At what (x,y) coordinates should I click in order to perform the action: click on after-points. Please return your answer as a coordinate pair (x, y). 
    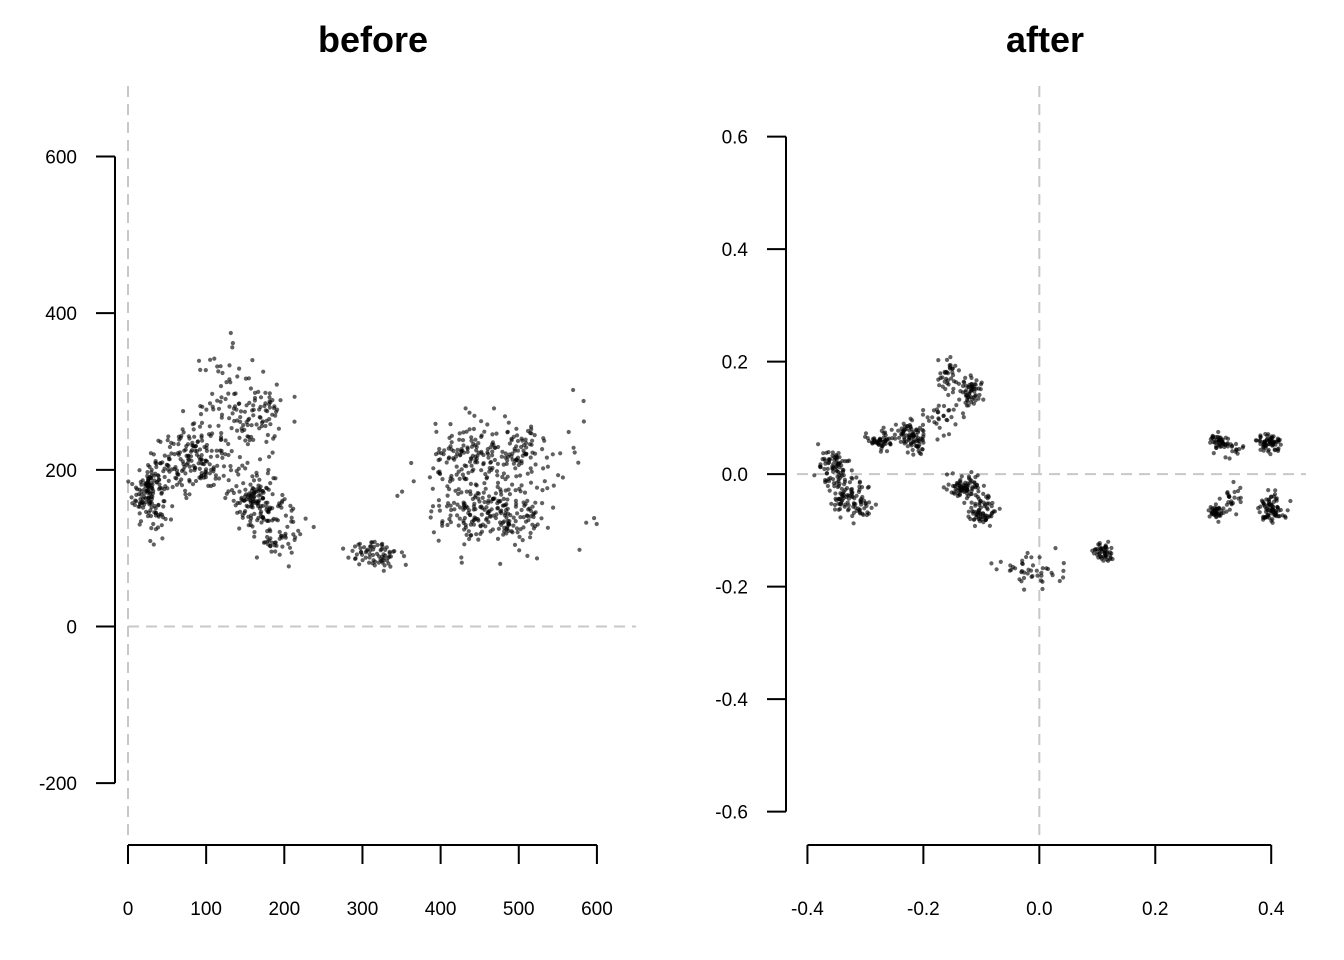
    Looking at the image, I should click on (1052, 473).